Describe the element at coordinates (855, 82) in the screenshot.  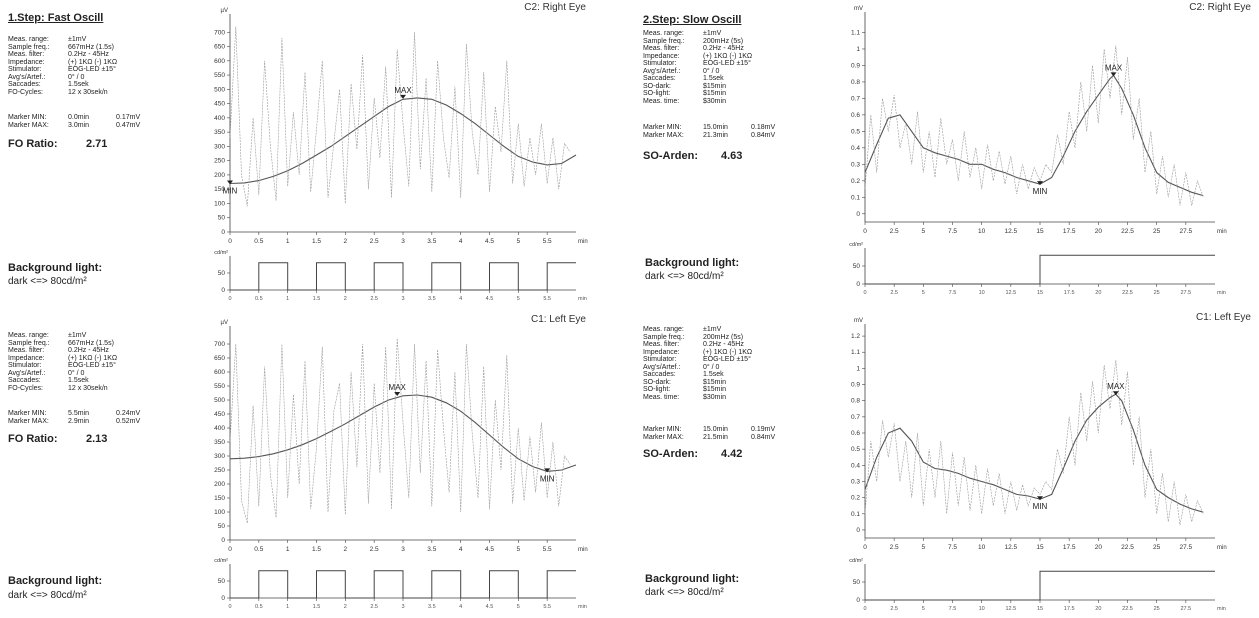
I see `y-tick-label: 0.8` at that location.